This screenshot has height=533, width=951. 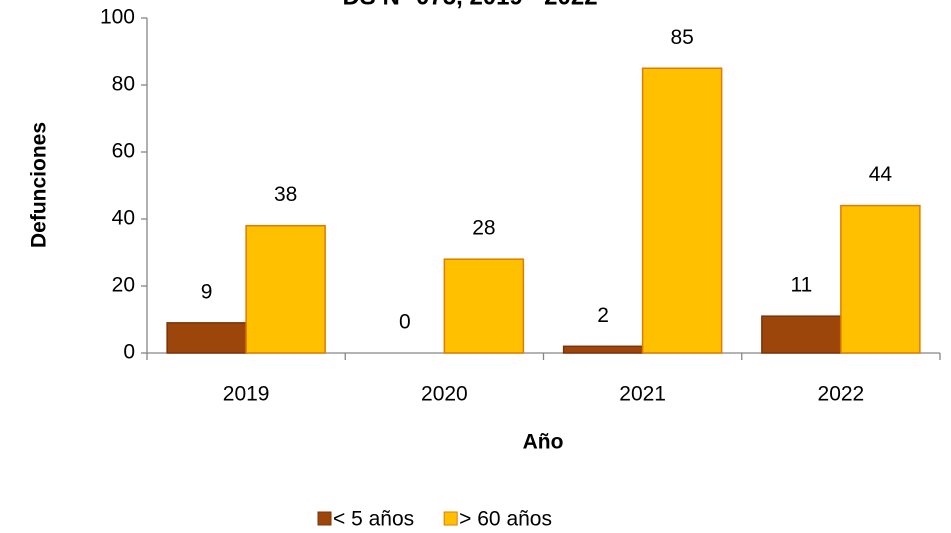 I want to click on y-tick-label: 100, so click(x=117, y=17).